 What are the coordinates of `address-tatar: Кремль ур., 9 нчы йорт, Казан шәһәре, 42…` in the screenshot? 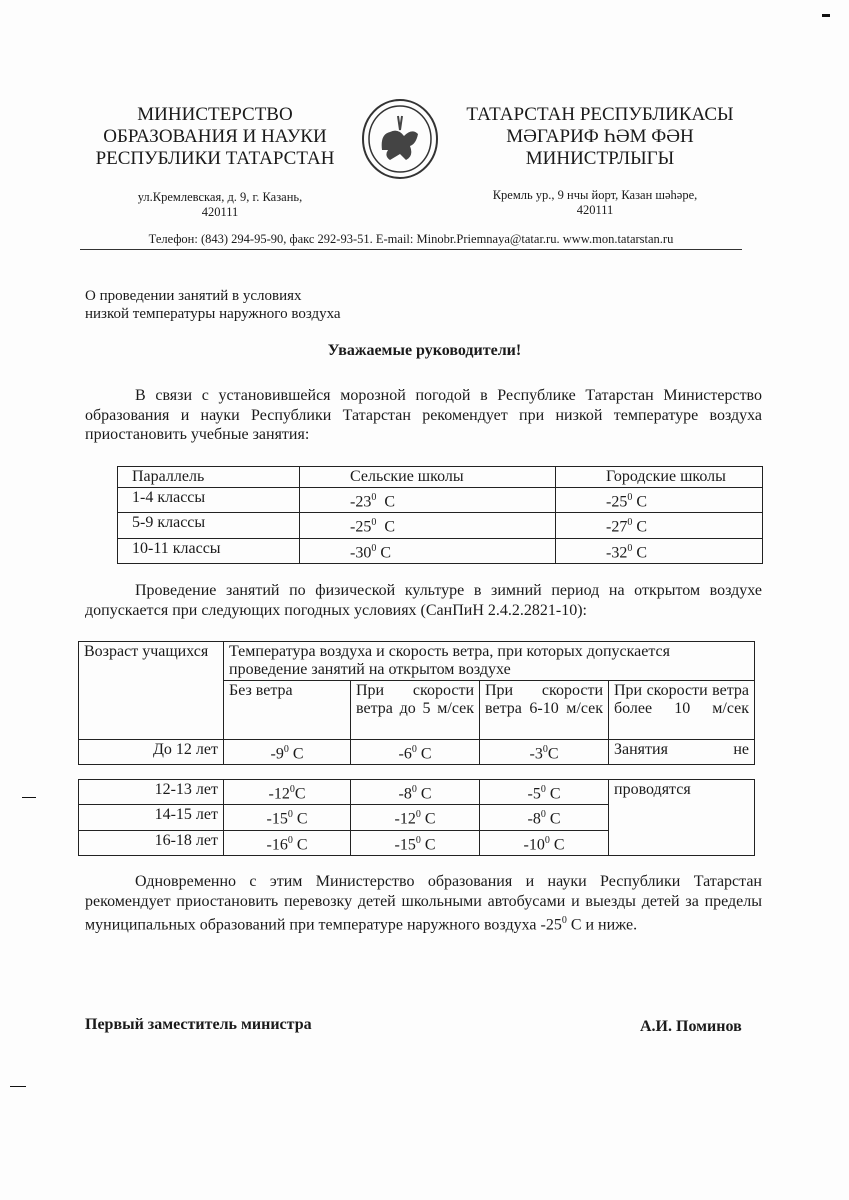 It's located at (595, 202).